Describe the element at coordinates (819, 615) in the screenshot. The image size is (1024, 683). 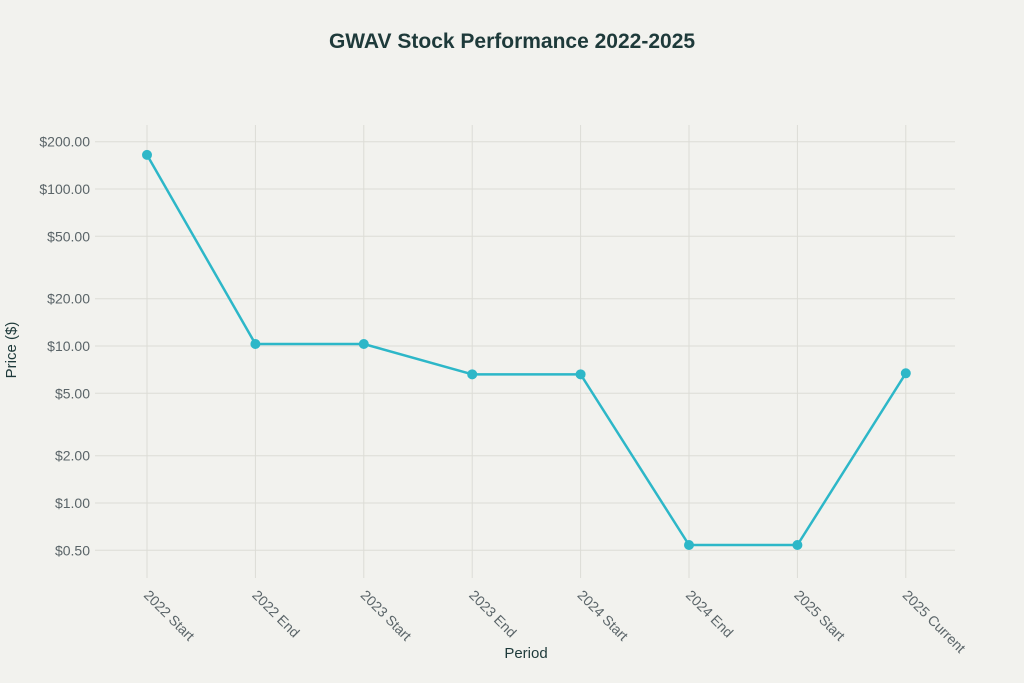
I see `x-tick-label: 2025 Start` at that location.